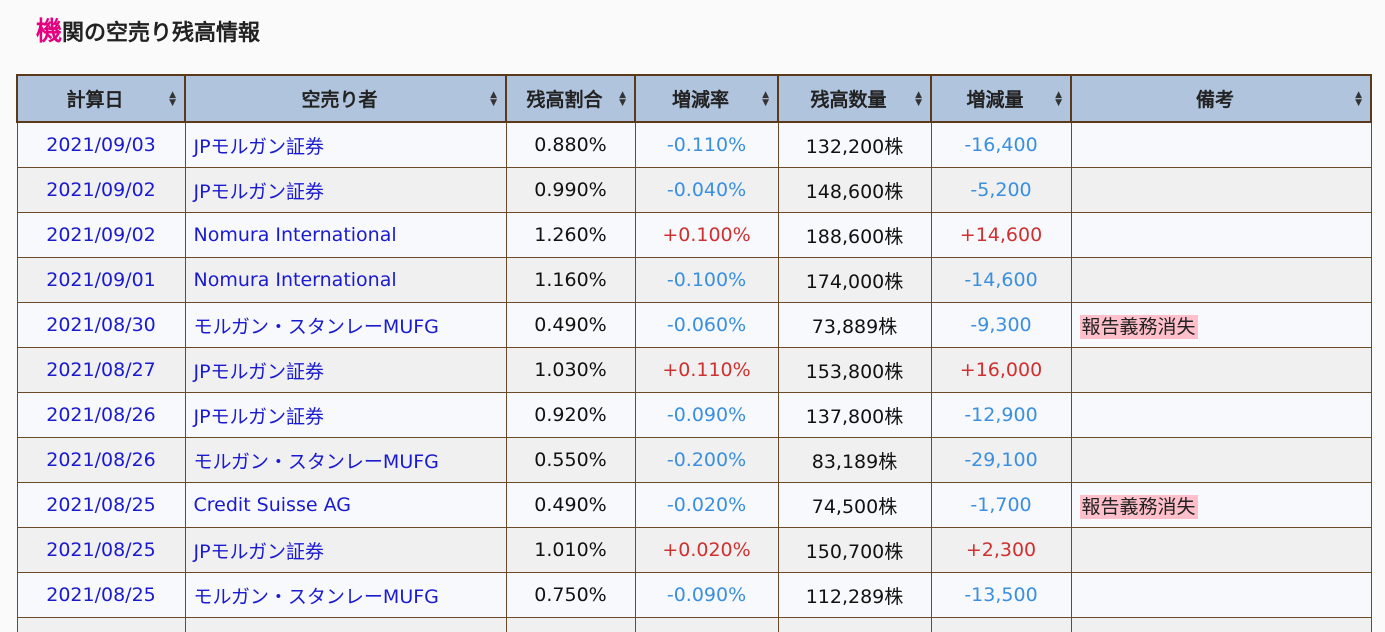  Describe the element at coordinates (1001, 550) in the screenshot. I see `cell-diff: +2,300` at that location.